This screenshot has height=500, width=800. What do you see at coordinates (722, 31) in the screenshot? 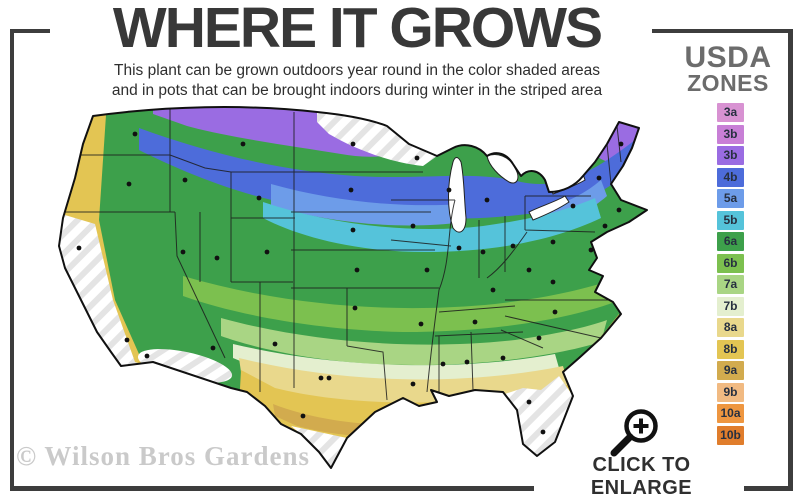
I see `frame-top-right` at bounding box center [722, 31].